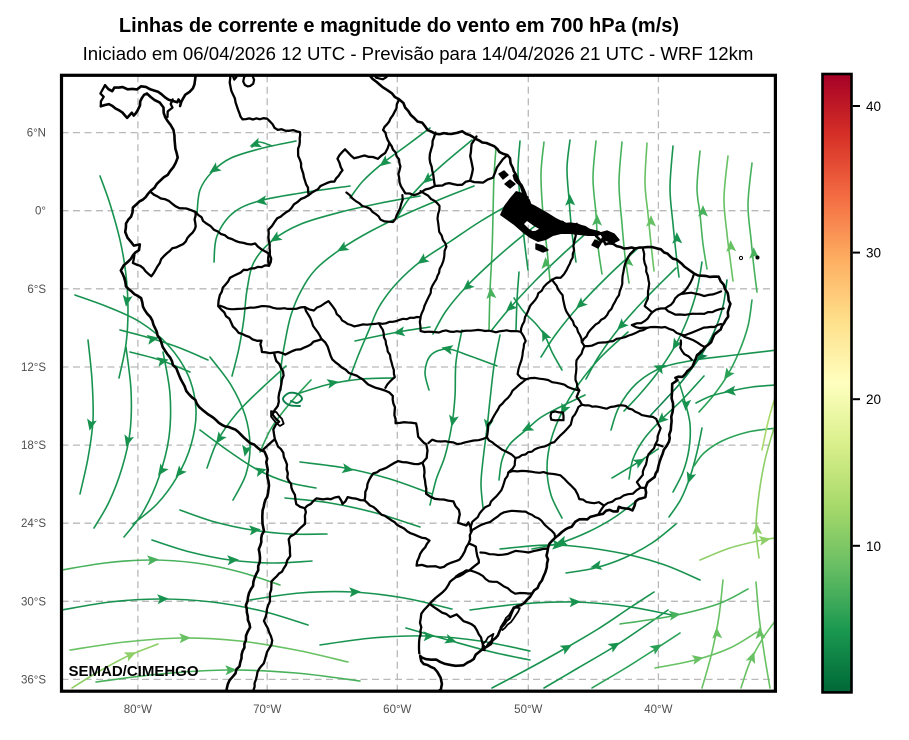  What do you see at coordinates (40, 212) in the screenshot?
I see `svg-text: 0°` at bounding box center [40, 212].